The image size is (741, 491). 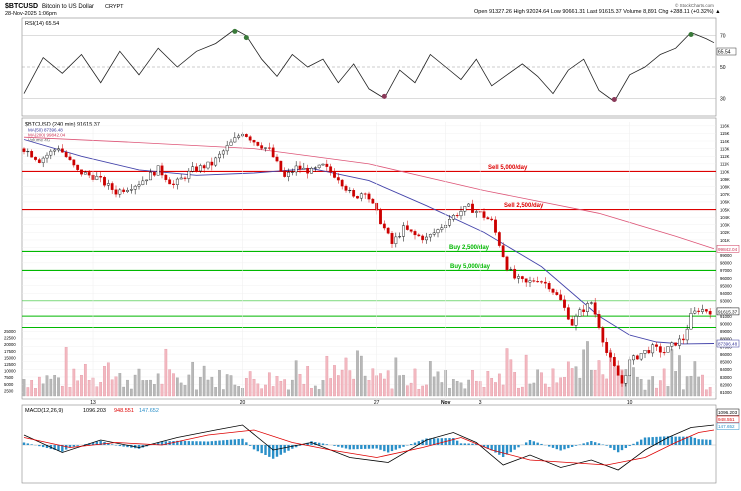 What do you see at coordinates (10, 344) in the screenshot?
I see `volume-tick-label: 20000` at bounding box center [10, 344].